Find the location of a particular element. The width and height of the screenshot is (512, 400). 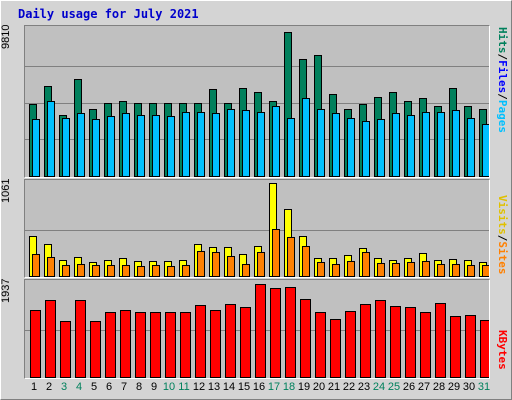

day-label-18: 18 is located at coordinates (289, 387).